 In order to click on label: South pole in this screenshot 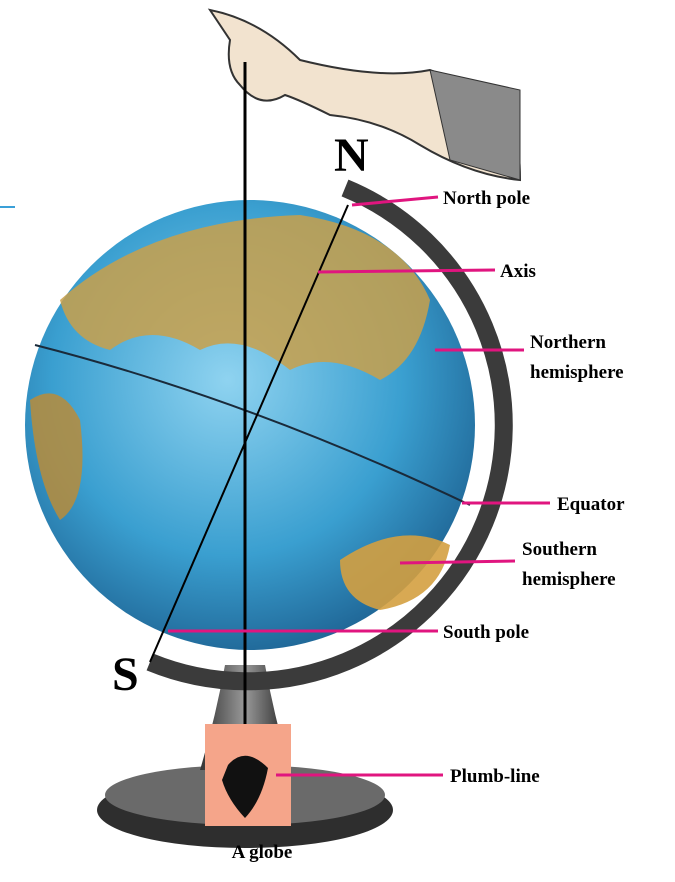, I will do `click(486, 632)`.